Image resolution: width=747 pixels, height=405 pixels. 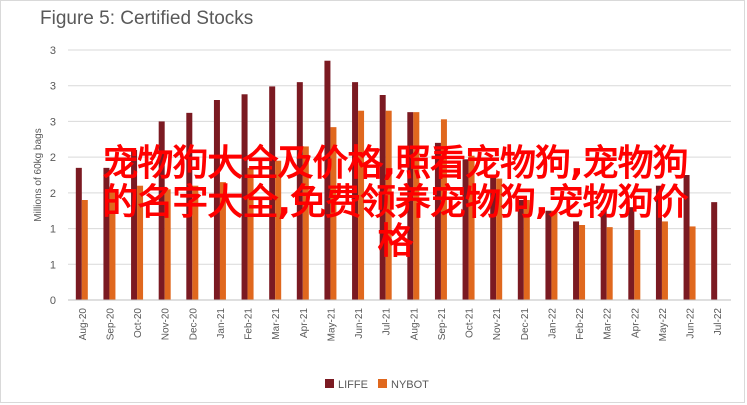 I want to click on x-tick-label: Mar-22, so click(x=608, y=324).